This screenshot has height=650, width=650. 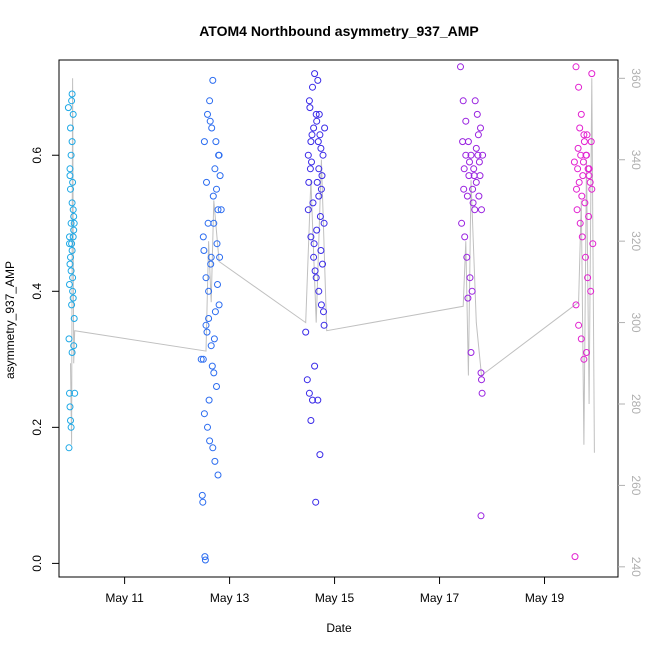 I want to click on y-axis-label: asymmetry_937_AMP, so click(x=10, y=320).